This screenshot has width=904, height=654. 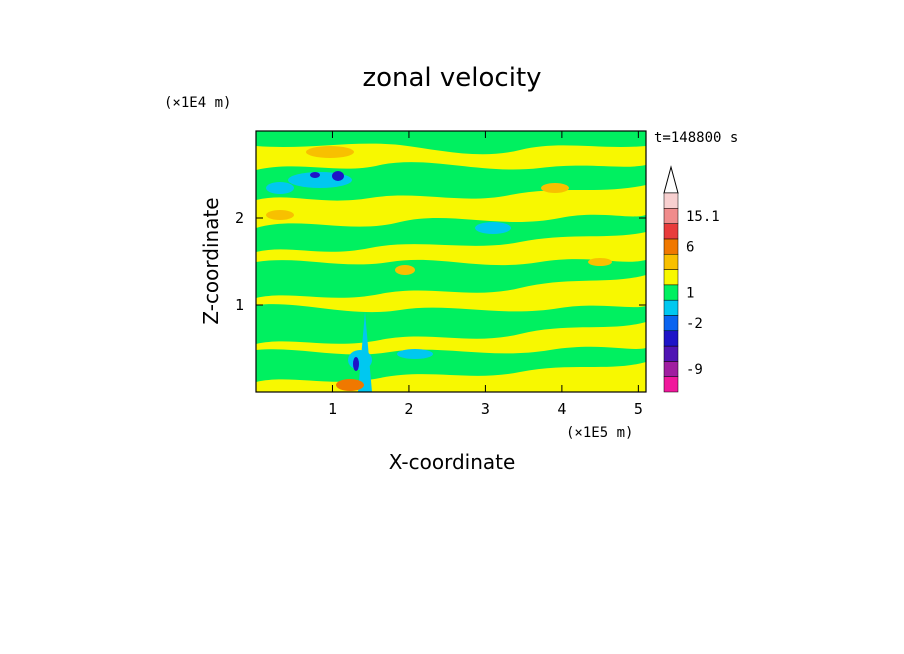 What do you see at coordinates (638, 409) in the screenshot?
I see `x-tick-label: 5` at bounding box center [638, 409].